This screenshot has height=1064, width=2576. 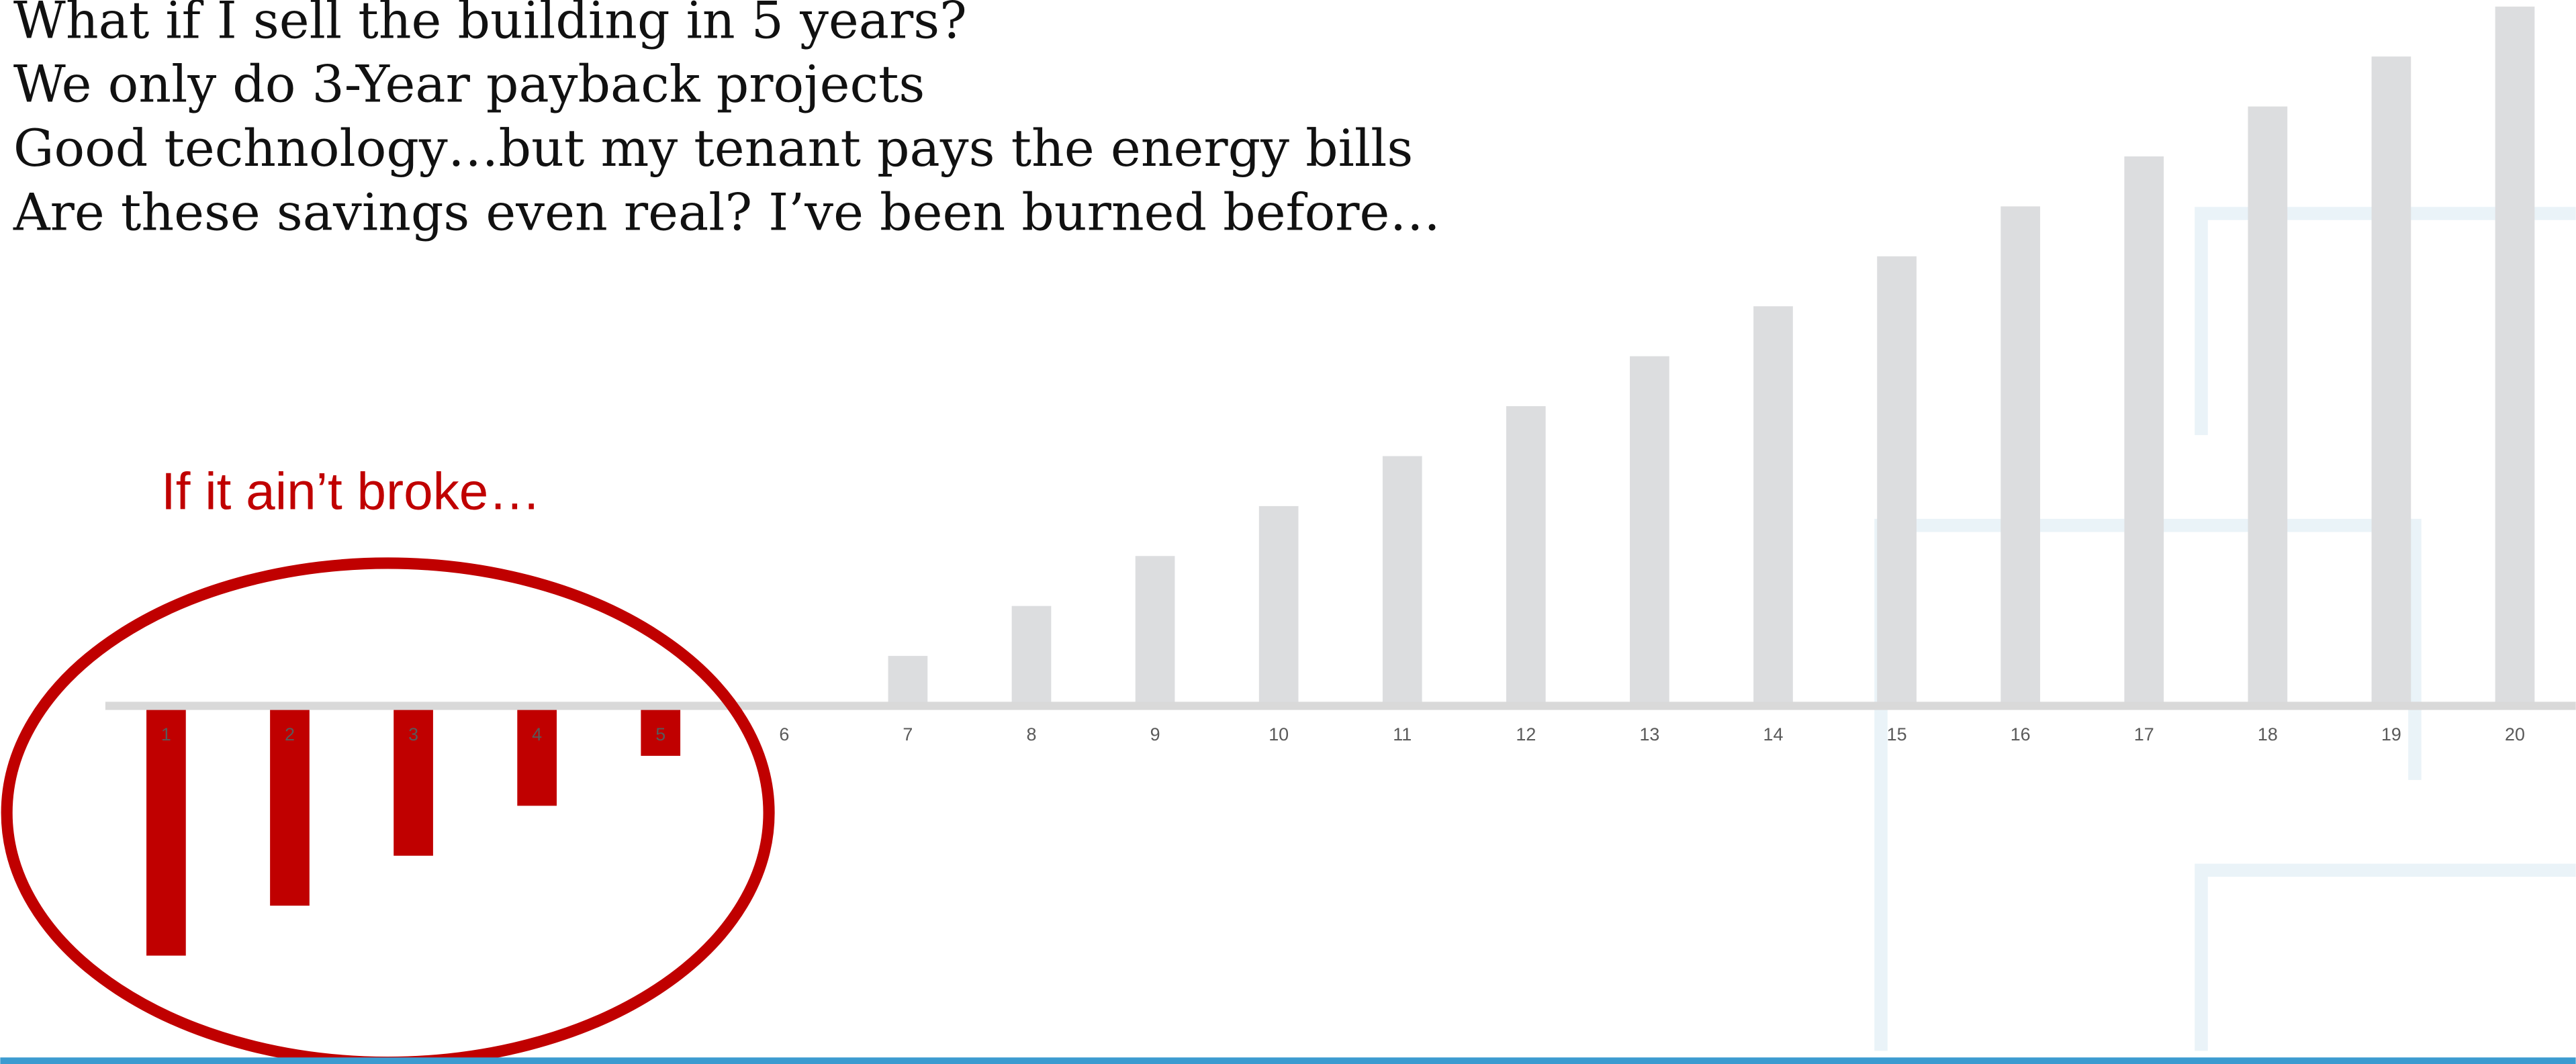 What do you see at coordinates (1155, 734) in the screenshot?
I see `x-tick-label: 9` at bounding box center [1155, 734].